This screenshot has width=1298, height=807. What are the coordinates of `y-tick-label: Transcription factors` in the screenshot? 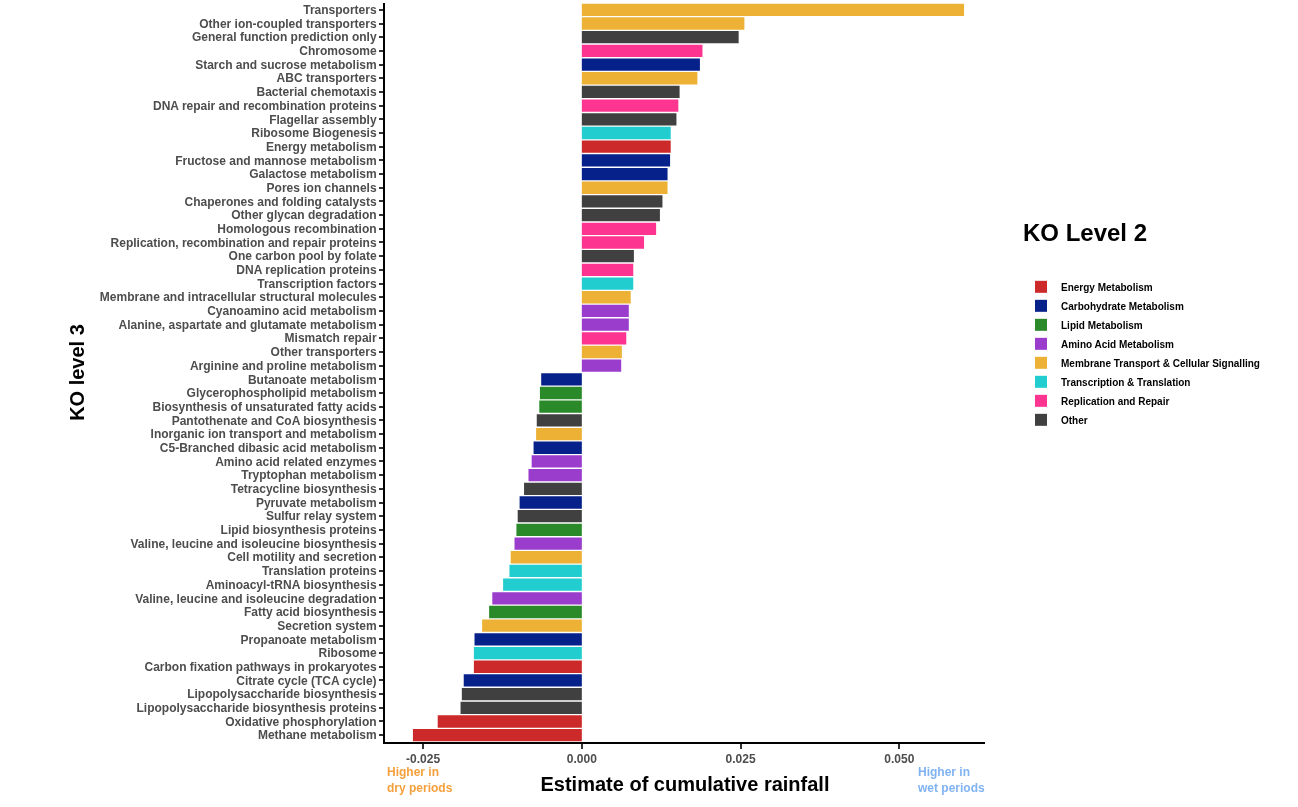 It's located at (317, 283).